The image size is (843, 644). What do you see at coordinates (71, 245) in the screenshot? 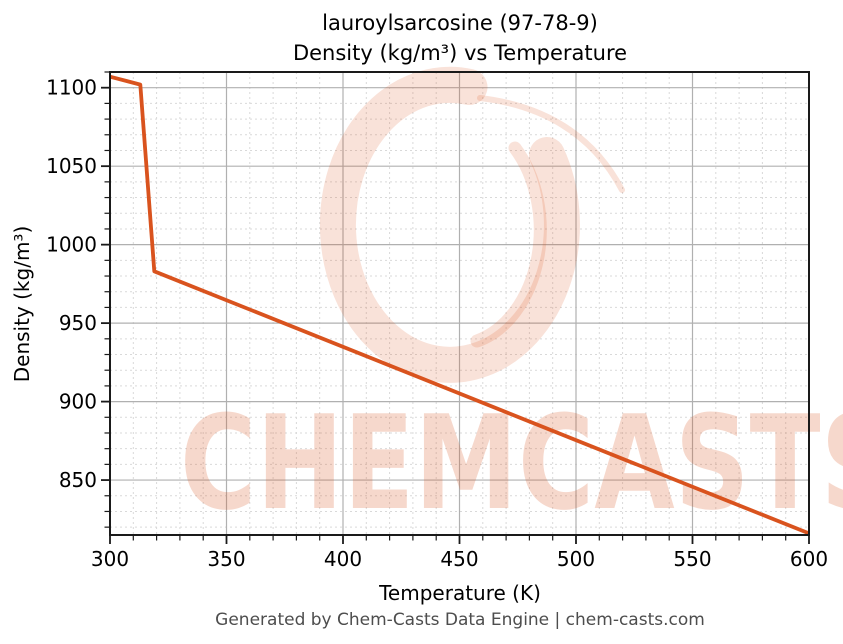
I see `y-tick-label: 1000` at bounding box center [71, 245].